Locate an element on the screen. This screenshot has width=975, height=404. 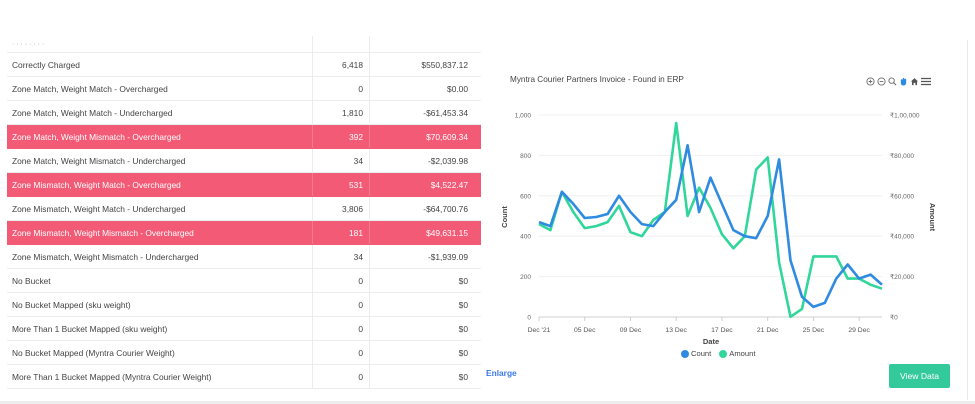
table-cell-count: 34 is located at coordinates (341, 256).